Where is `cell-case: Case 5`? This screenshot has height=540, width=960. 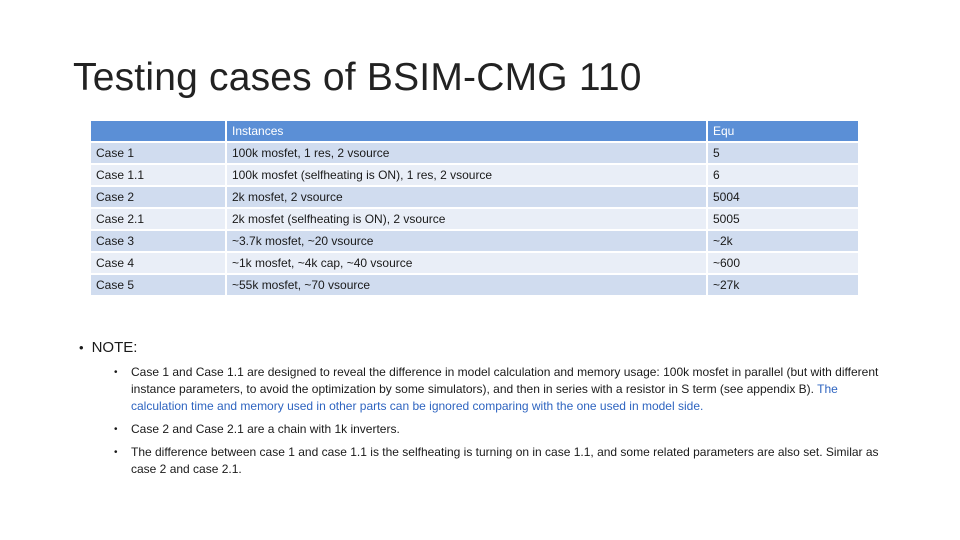 cell-case: Case 5 is located at coordinates (158, 285).